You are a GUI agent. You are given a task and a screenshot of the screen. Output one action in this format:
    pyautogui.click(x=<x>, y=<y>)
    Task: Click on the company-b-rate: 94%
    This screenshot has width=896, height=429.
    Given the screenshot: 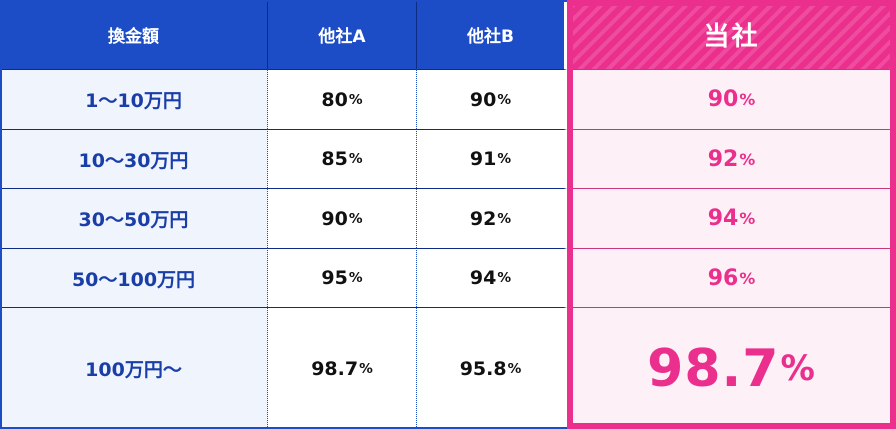 What is the action you would take?
    pyautogui.click(x=492, y=277)
    